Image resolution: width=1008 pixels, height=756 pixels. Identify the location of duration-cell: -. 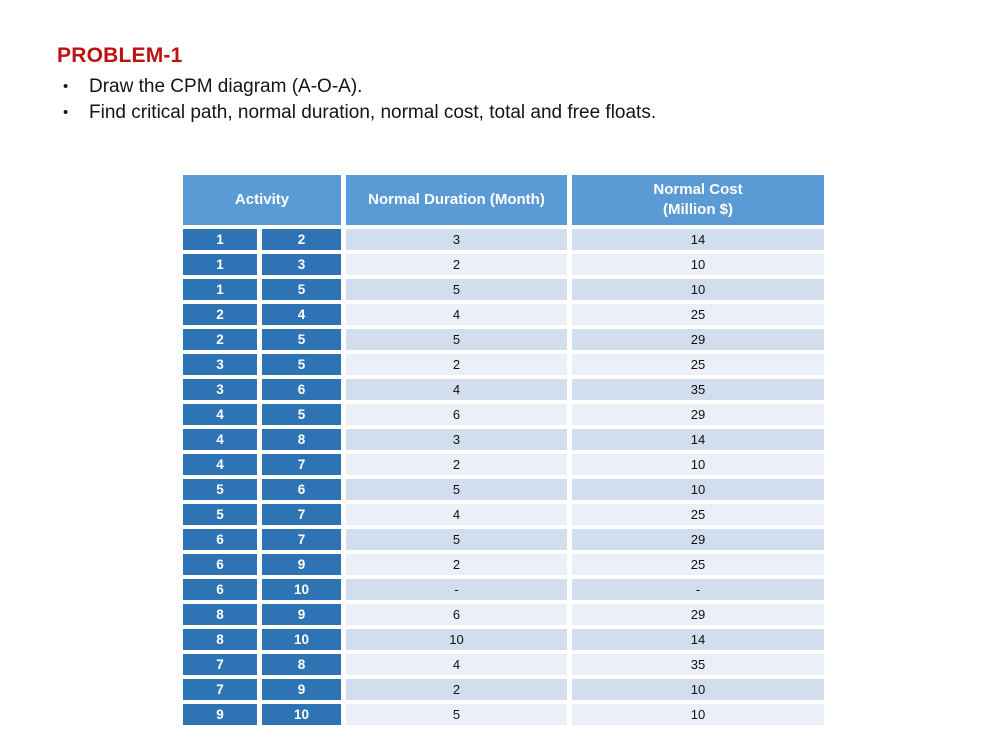
(456, 589).